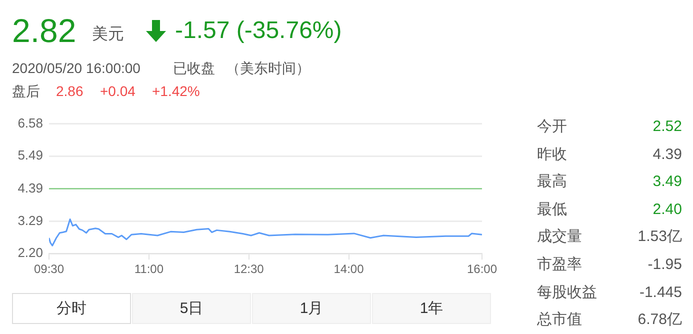 This screenshot has width=693, height=334. I want to click on text: 6.78亿, so click(660, 319).